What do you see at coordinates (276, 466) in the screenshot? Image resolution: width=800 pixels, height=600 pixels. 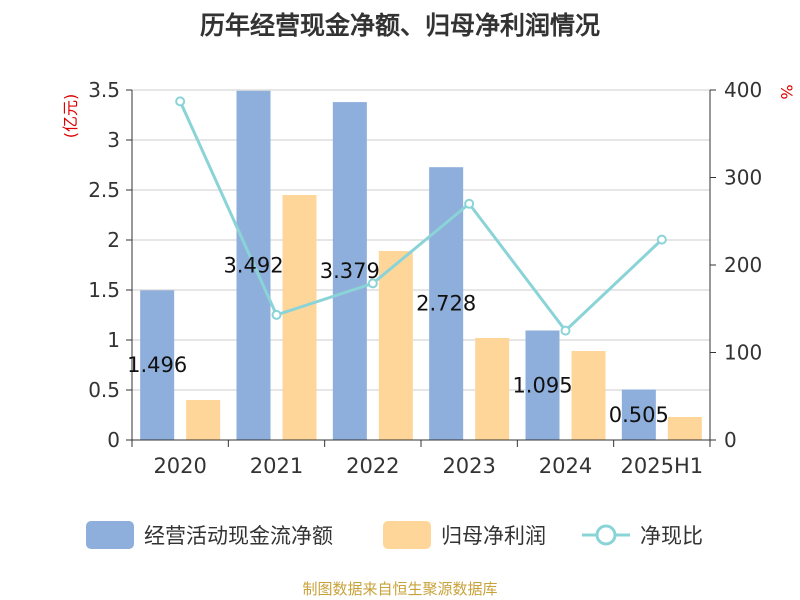 I see `x-tick-label: 2021` at bounding box center [276, 466].